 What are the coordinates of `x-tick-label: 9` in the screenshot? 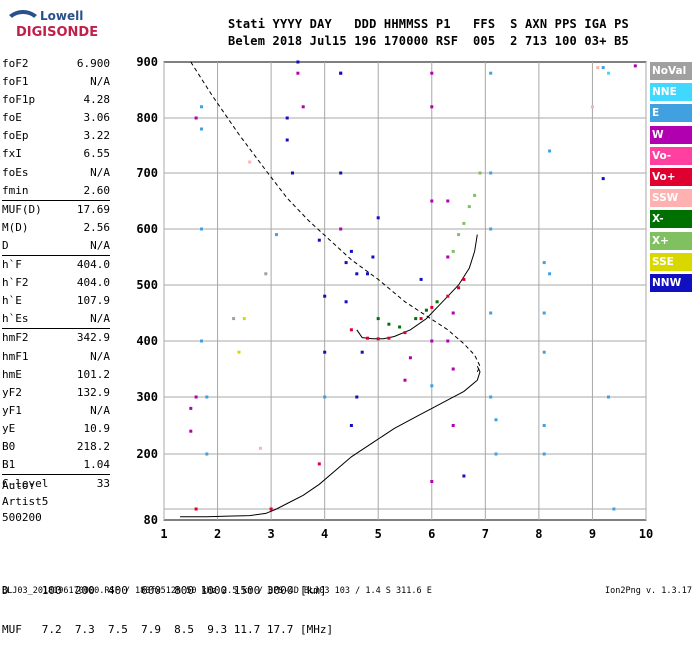 It's located at (592, 534).